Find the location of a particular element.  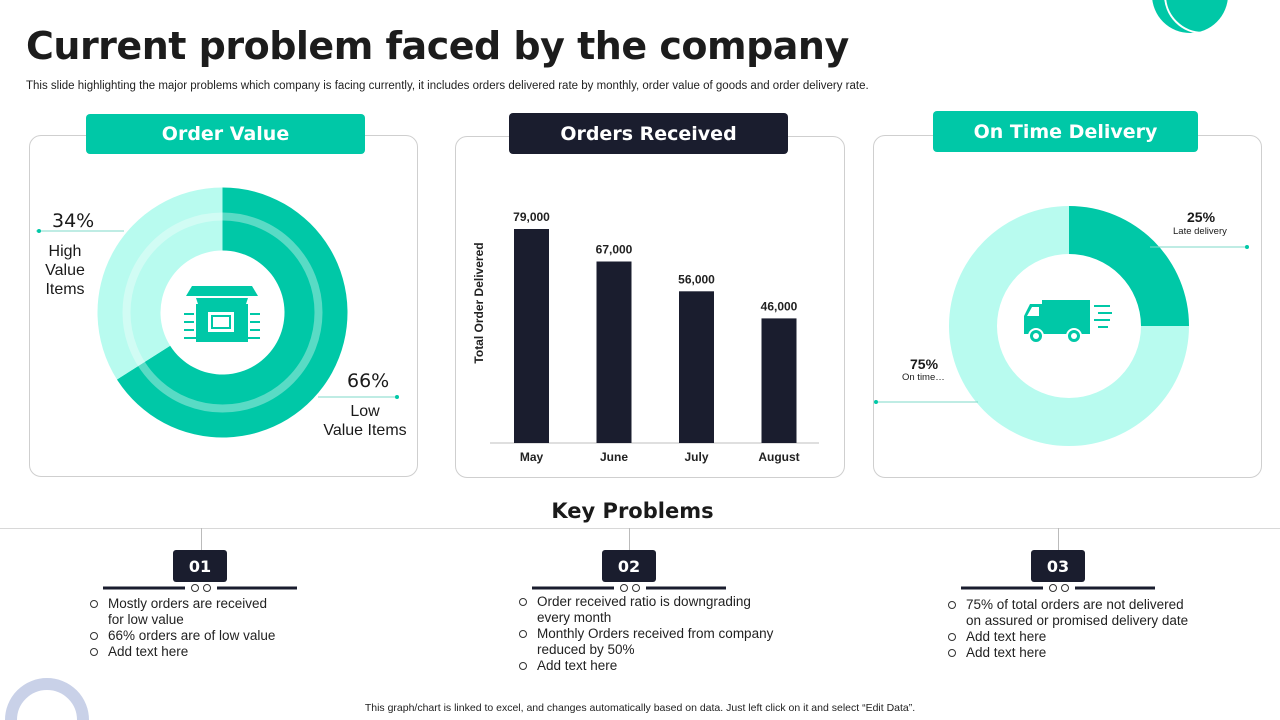

late-delivery-leader-line is located at coordinates (1199, 247).